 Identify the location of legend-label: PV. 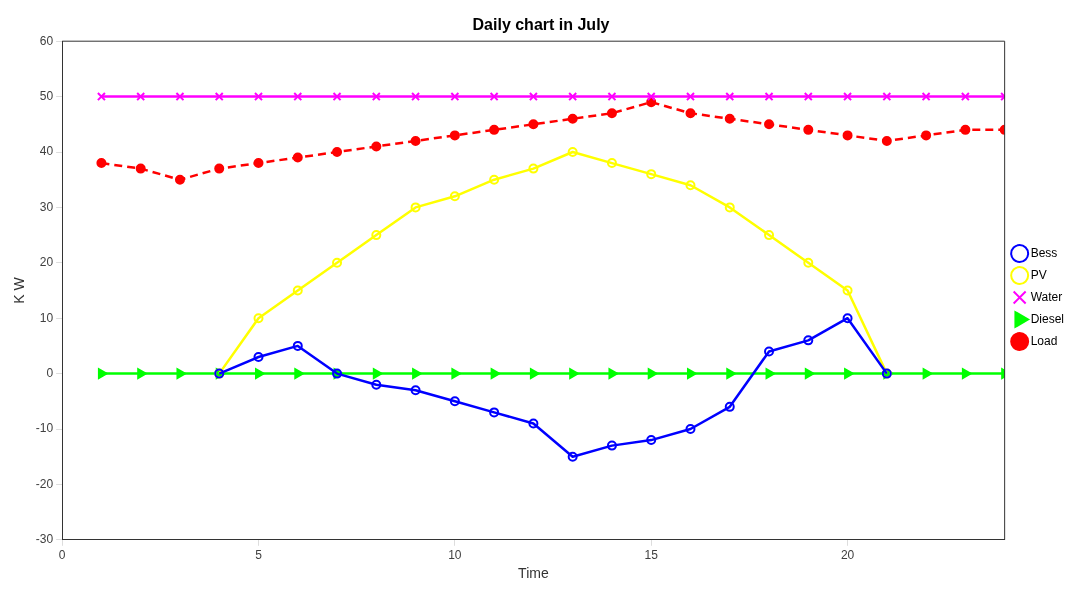
(1038, 274).